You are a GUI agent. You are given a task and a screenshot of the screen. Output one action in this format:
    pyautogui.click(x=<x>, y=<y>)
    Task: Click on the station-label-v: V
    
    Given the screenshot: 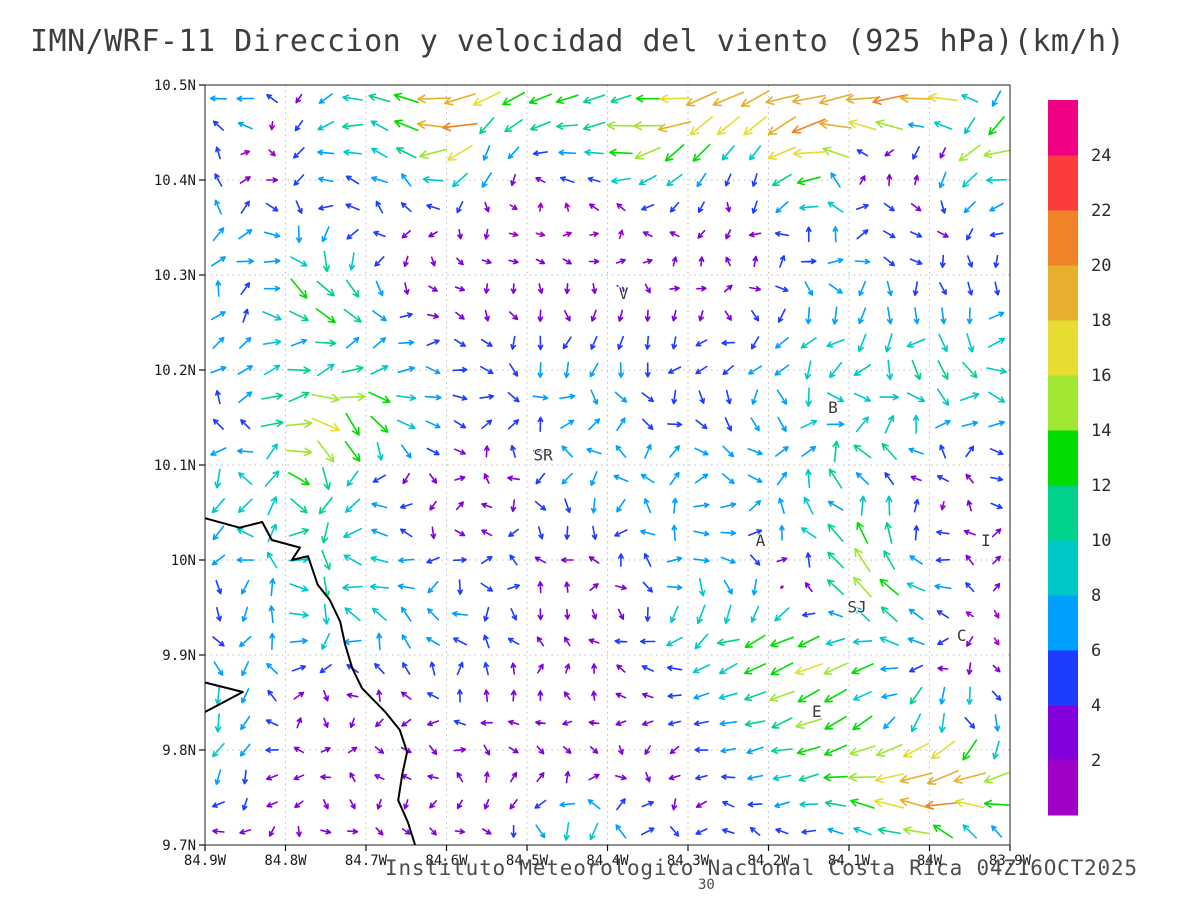 What is the action you would take?
    pyautogui.click(x=624, y=293)
    